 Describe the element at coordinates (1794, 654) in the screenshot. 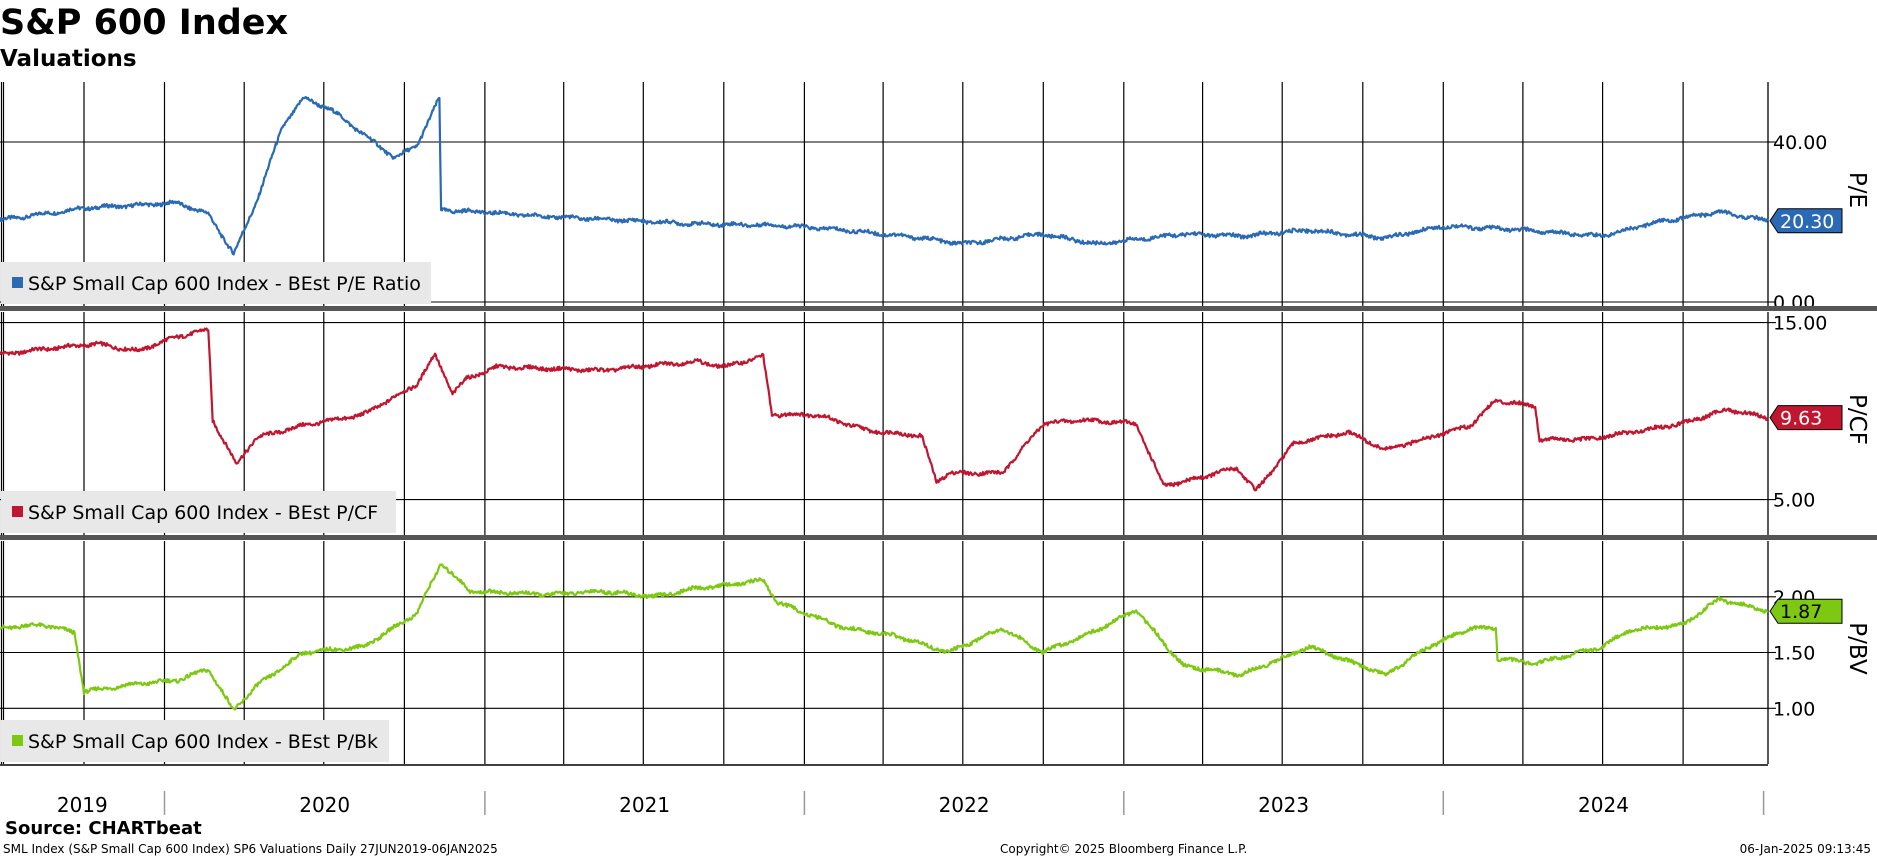

I see `y-tick-label: 1.50` at that location.